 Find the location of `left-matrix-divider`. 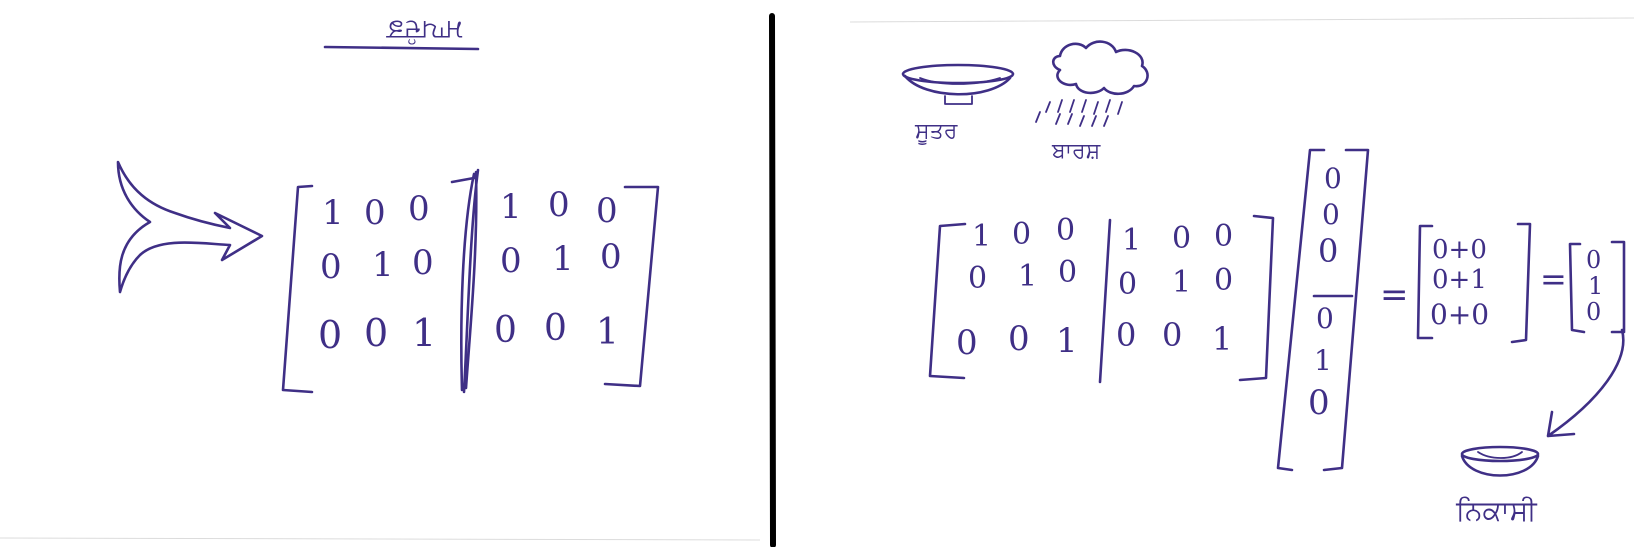

left-matrix-divider is located at coordinates (470, 281).